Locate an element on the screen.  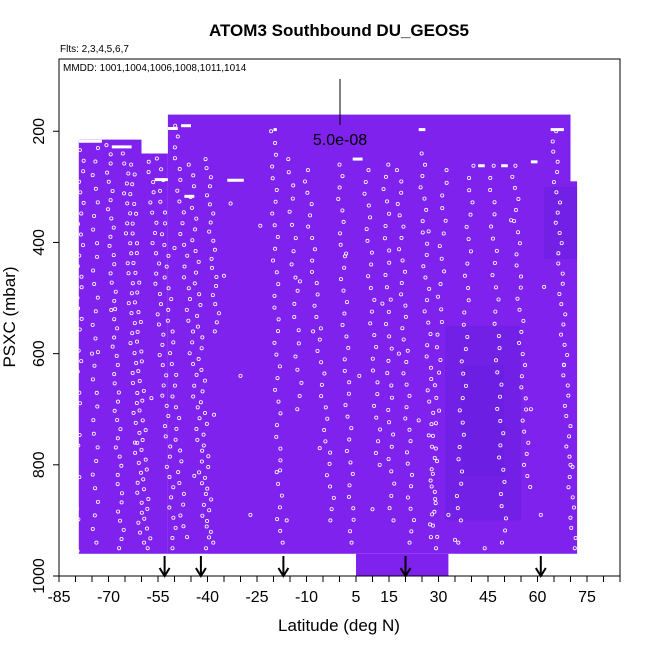
x-tick-label: -40 is located at coordinates (207, 597).